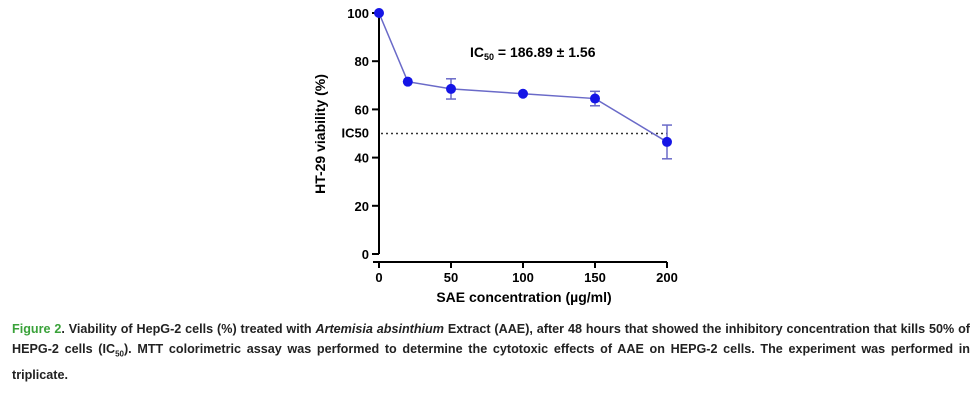 The height and width of the screenshot is (405, 976). Describe the element at coordinates (545, 52) in the screenshot. I see `ic50-annotation-rest: = 186.89 ± 1.56` at that location.